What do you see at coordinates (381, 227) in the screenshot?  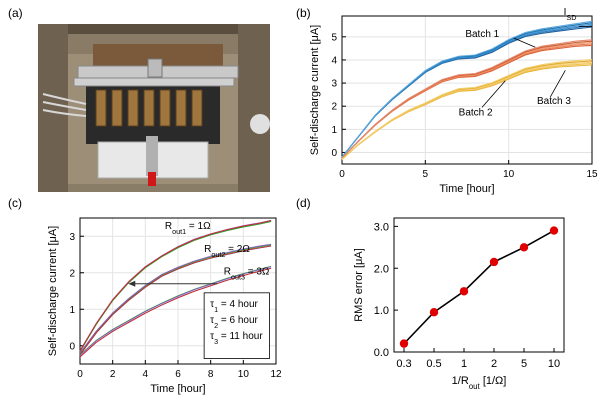 I see `y-tick-label: 3.0` at bounding box center [381, 227].